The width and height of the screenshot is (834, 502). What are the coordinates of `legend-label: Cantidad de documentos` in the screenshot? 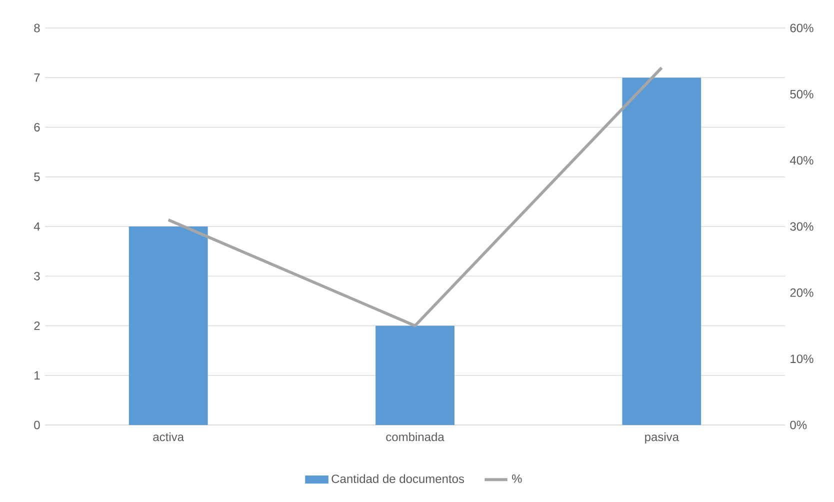 It's located at (398, 479).